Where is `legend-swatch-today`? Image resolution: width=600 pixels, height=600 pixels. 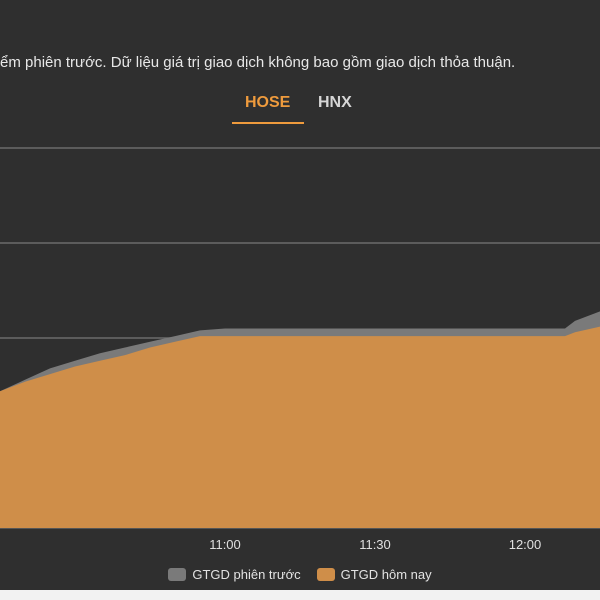 legend-swatch-today is located at coordinates (325, 574).